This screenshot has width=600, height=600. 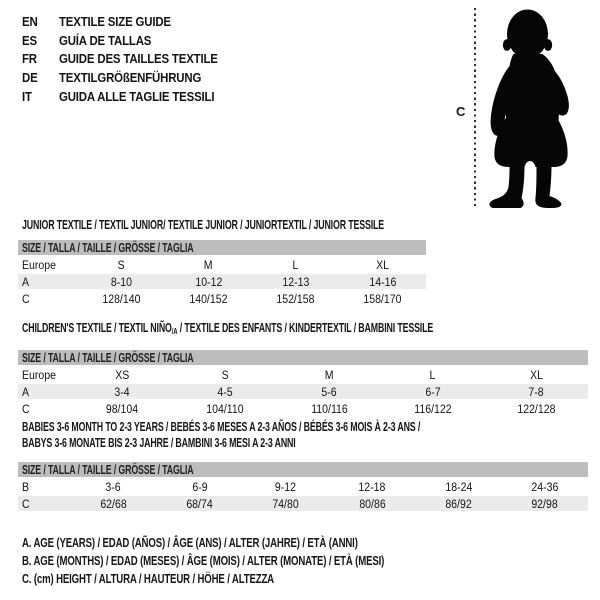 What do you see at coordinates (536, 409) in the screenshot?
I see `size-cell: 122/128` at bounding box center [536, 409].